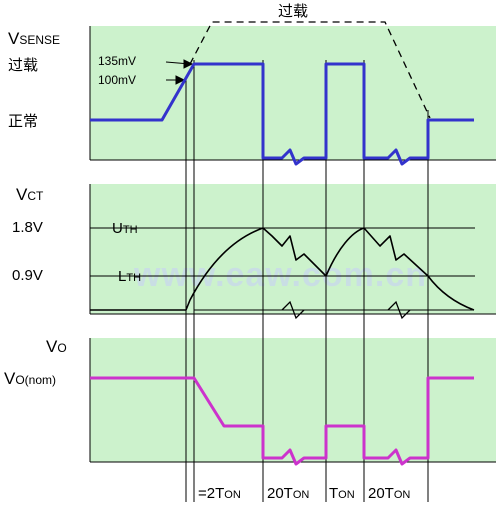 This screenshot has height=508, width=500. I want to click on level-arrows, so click(179, 72).